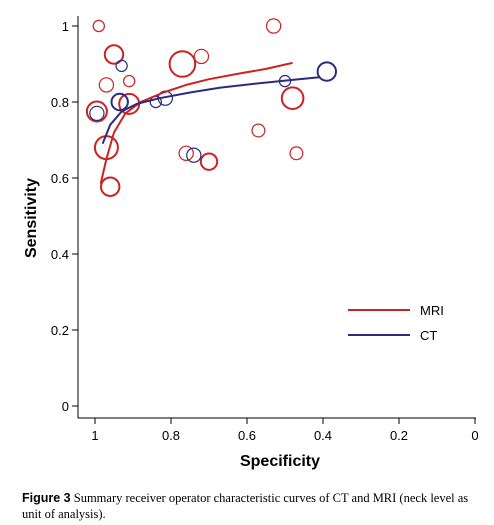 Image resolution: width=494 pixels, height=525 pixels. What do you see at coordinates (432, 310) in the screenshot?
I see `legend-label-mri: MRI` at bounding box center [432, 310].